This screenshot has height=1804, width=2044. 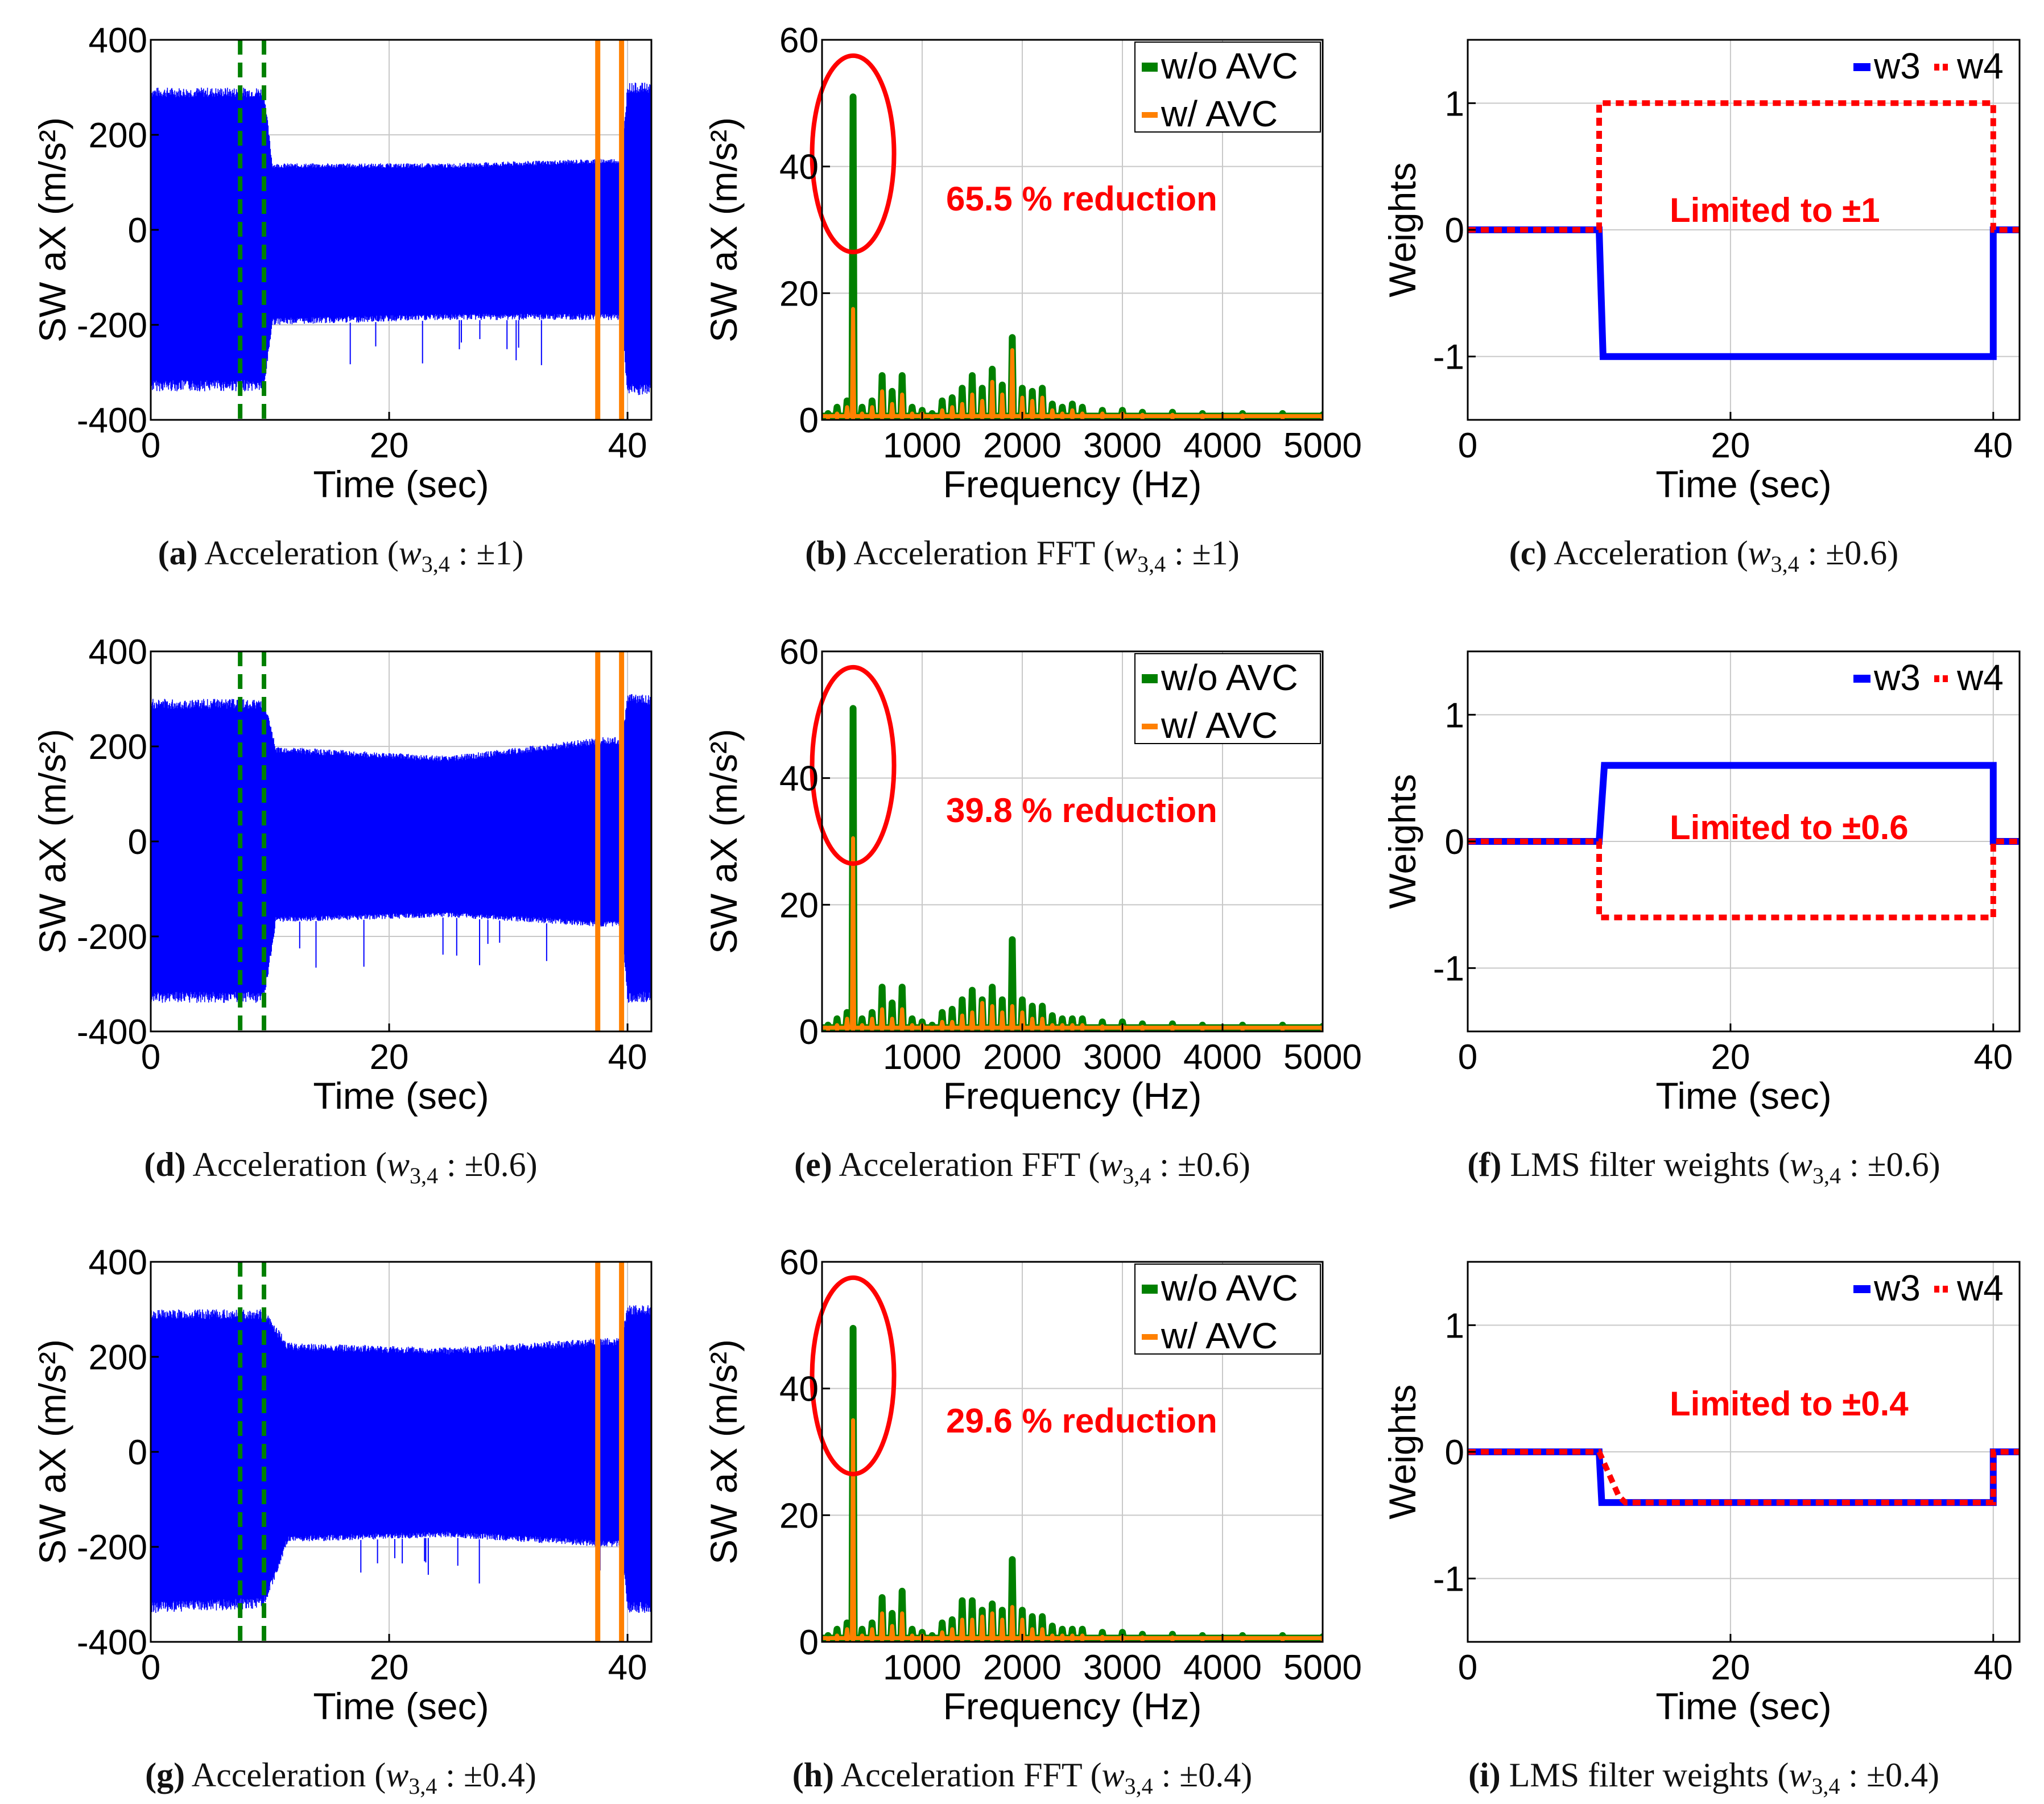 I want to click on x-tick-label: 40, so click(x=627, y=1057).